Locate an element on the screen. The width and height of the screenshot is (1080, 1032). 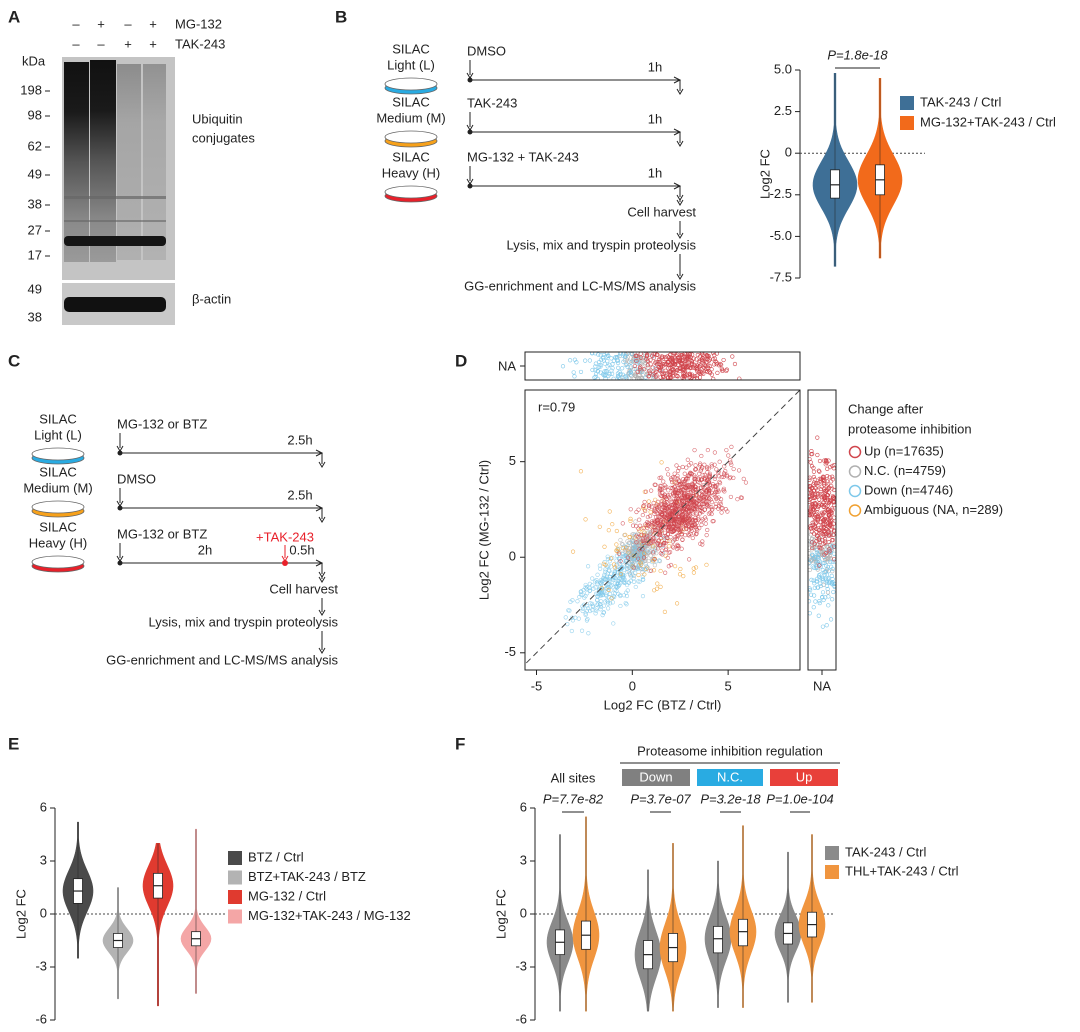
legend-swatch is located at coordinates (235, 916).